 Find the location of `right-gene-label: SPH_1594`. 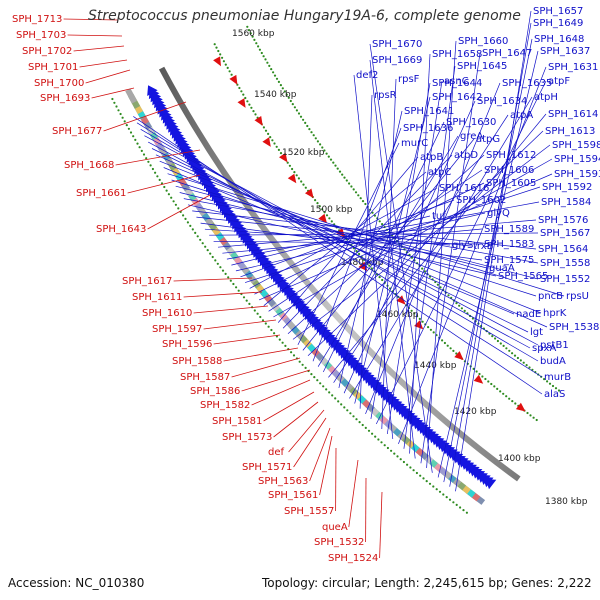

right-gene-label: SPH_1594 is located at coordinates (577, 159).